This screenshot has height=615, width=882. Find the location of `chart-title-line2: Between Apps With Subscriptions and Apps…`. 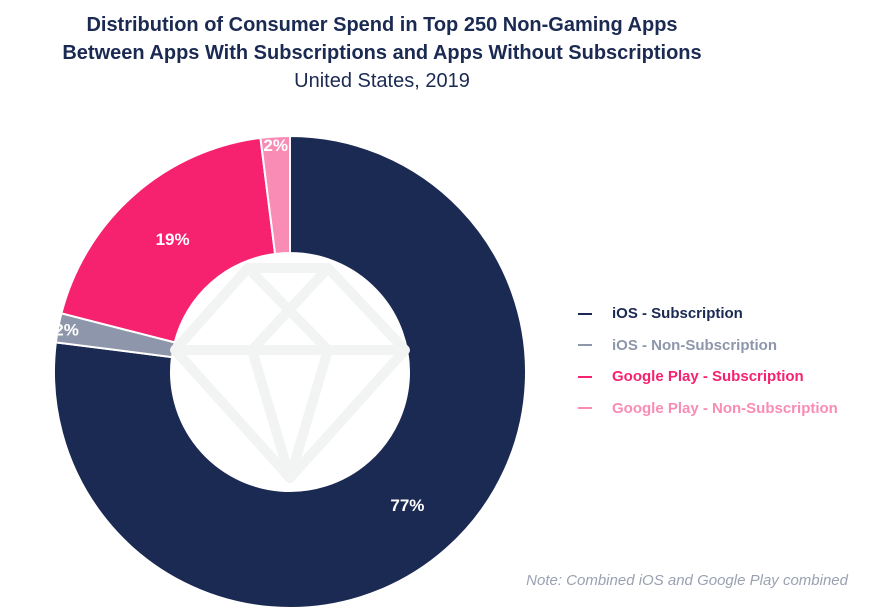

chart-title-line2: Between Apps With Subscriptions and Apps… is located at coordinates (382, 53).